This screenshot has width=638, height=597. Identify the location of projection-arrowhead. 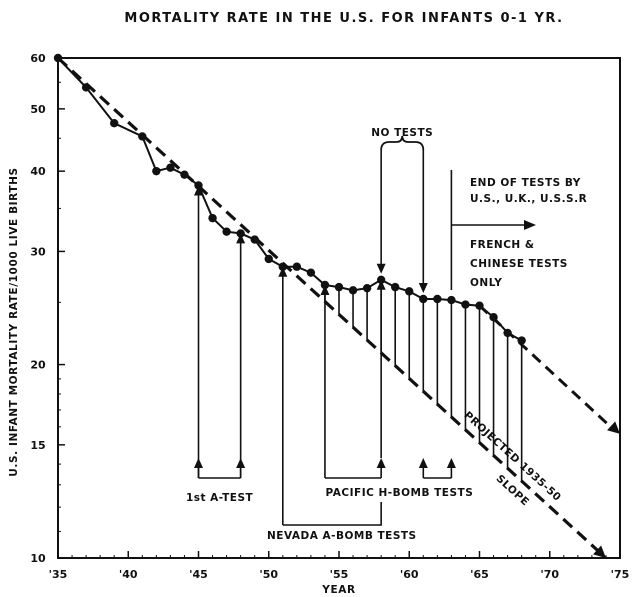
(599, 551).